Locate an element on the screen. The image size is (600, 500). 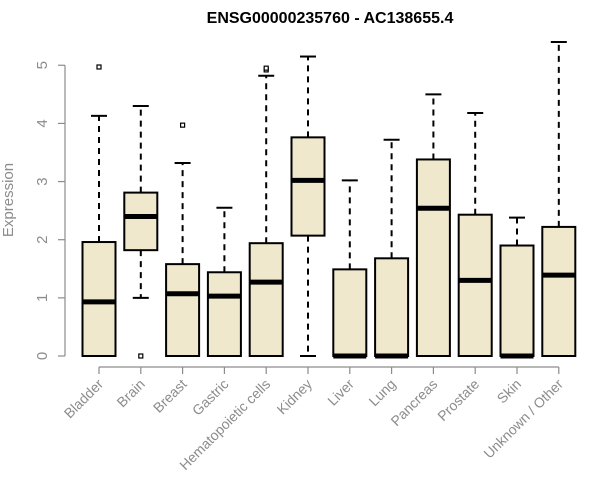
x-tick-label: Kidney is located at coordinates (295, 397).